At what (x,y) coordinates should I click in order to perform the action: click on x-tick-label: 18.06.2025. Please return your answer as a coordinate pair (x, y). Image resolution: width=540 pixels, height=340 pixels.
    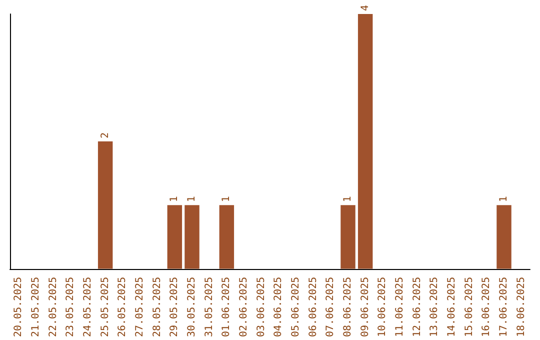
    Looking at the image, I should click on (521, 307).